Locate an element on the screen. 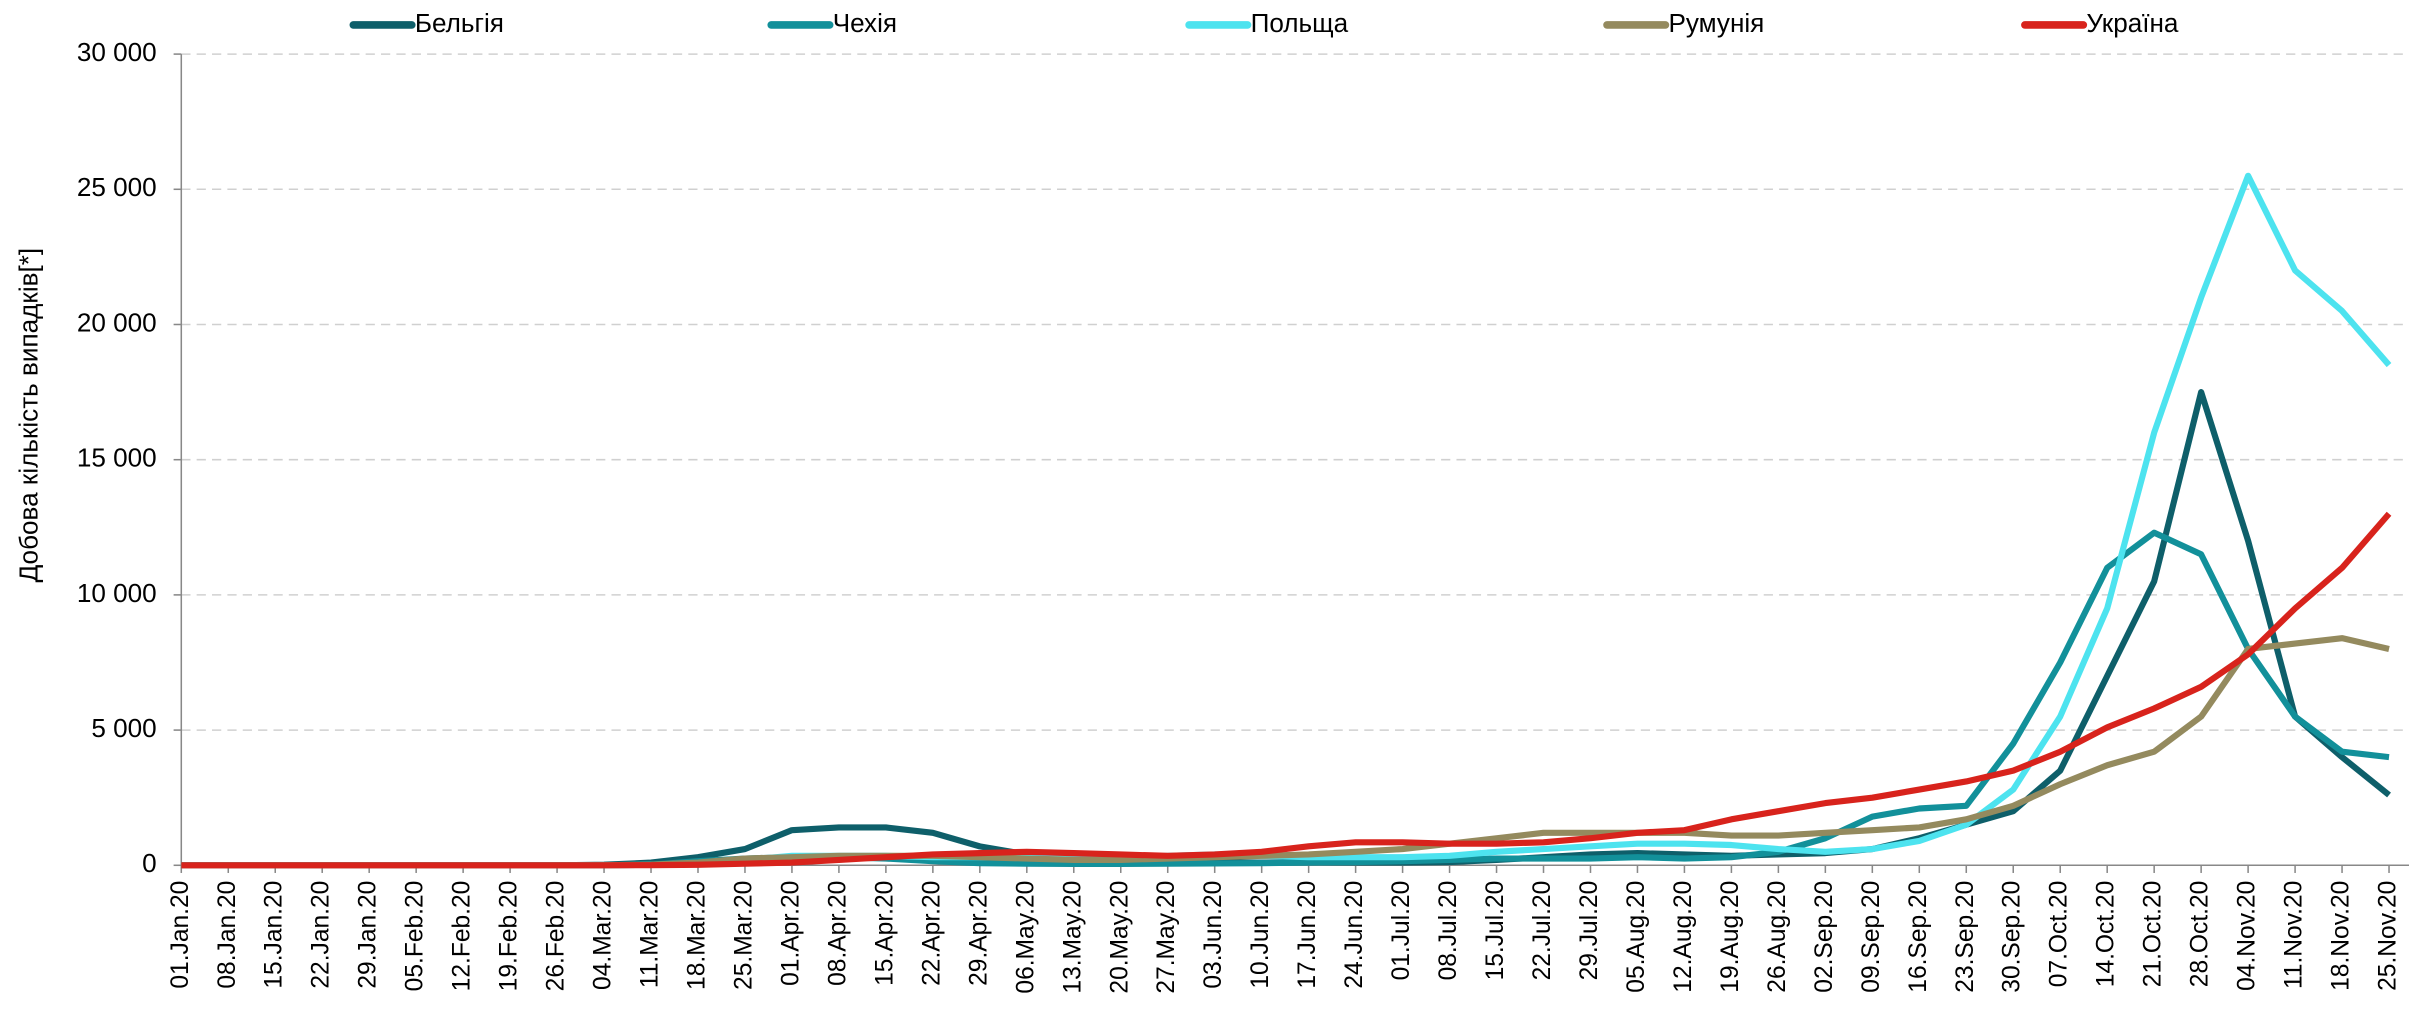 This screenshot has height=1035, width=2409. x-tick-label: 18.Nov.20 is located at coordinates (2341, 936).